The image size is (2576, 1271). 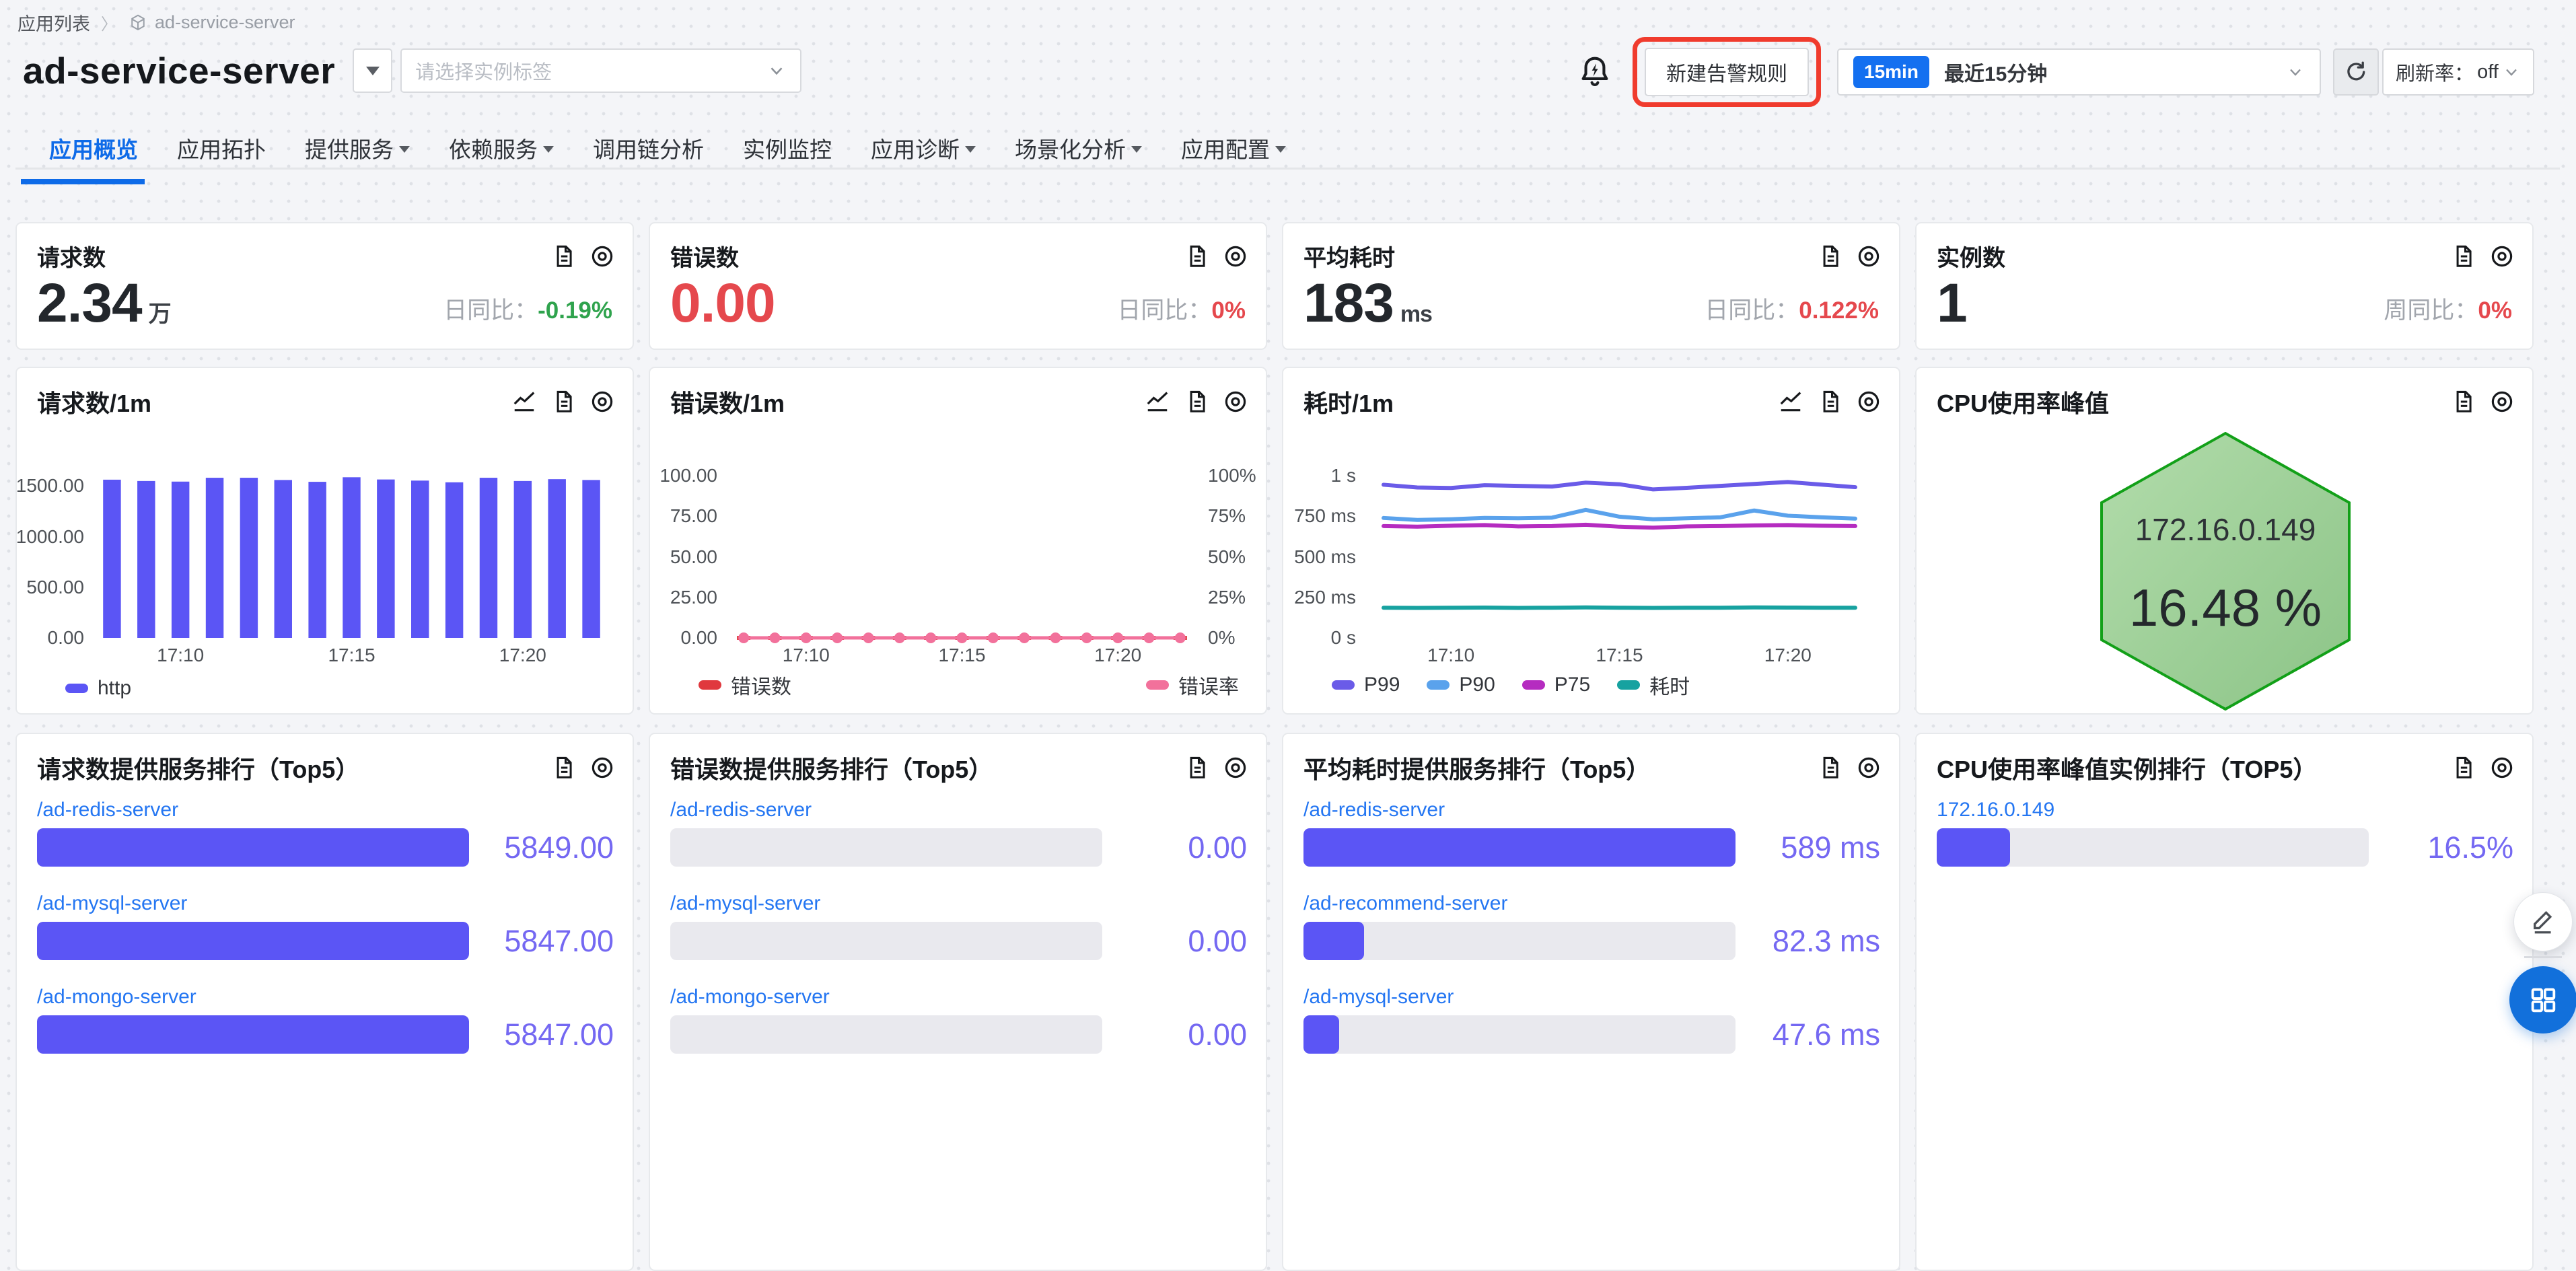 What do you see at coordinates (373, 70) in the screenshot?
I see `app-switch-dropdown-button` at bounding box center [373, 70].